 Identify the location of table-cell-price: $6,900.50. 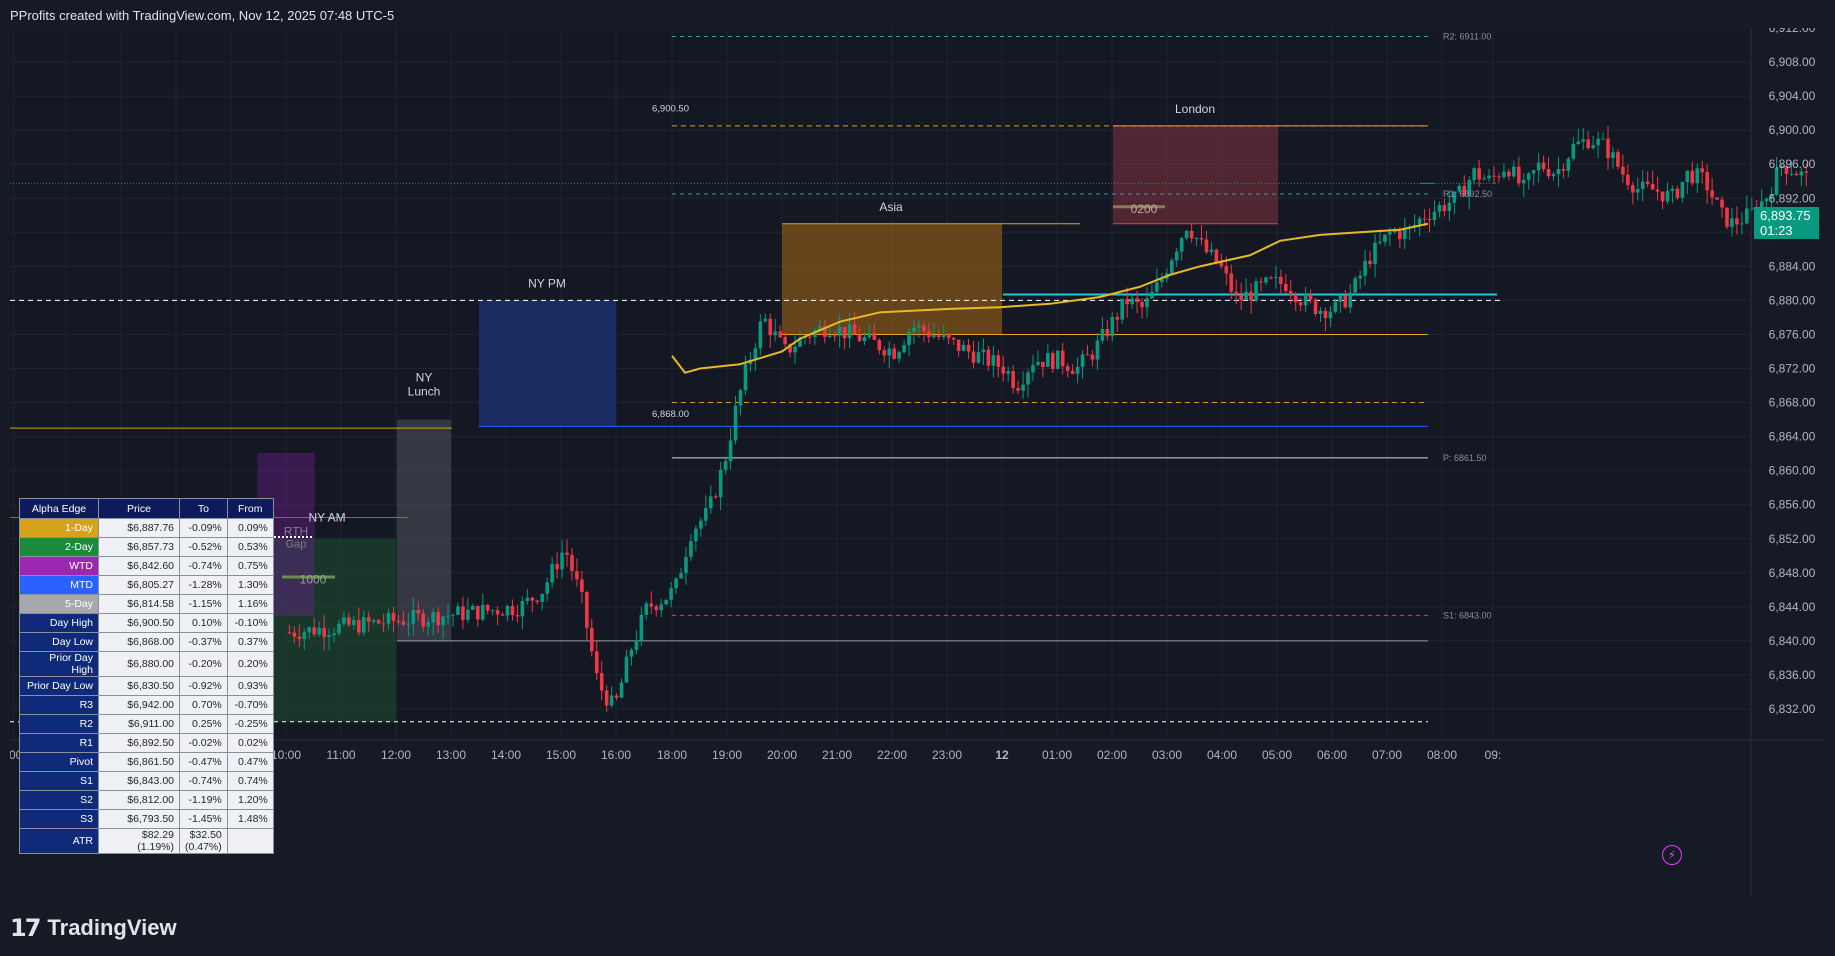
(139, 623).